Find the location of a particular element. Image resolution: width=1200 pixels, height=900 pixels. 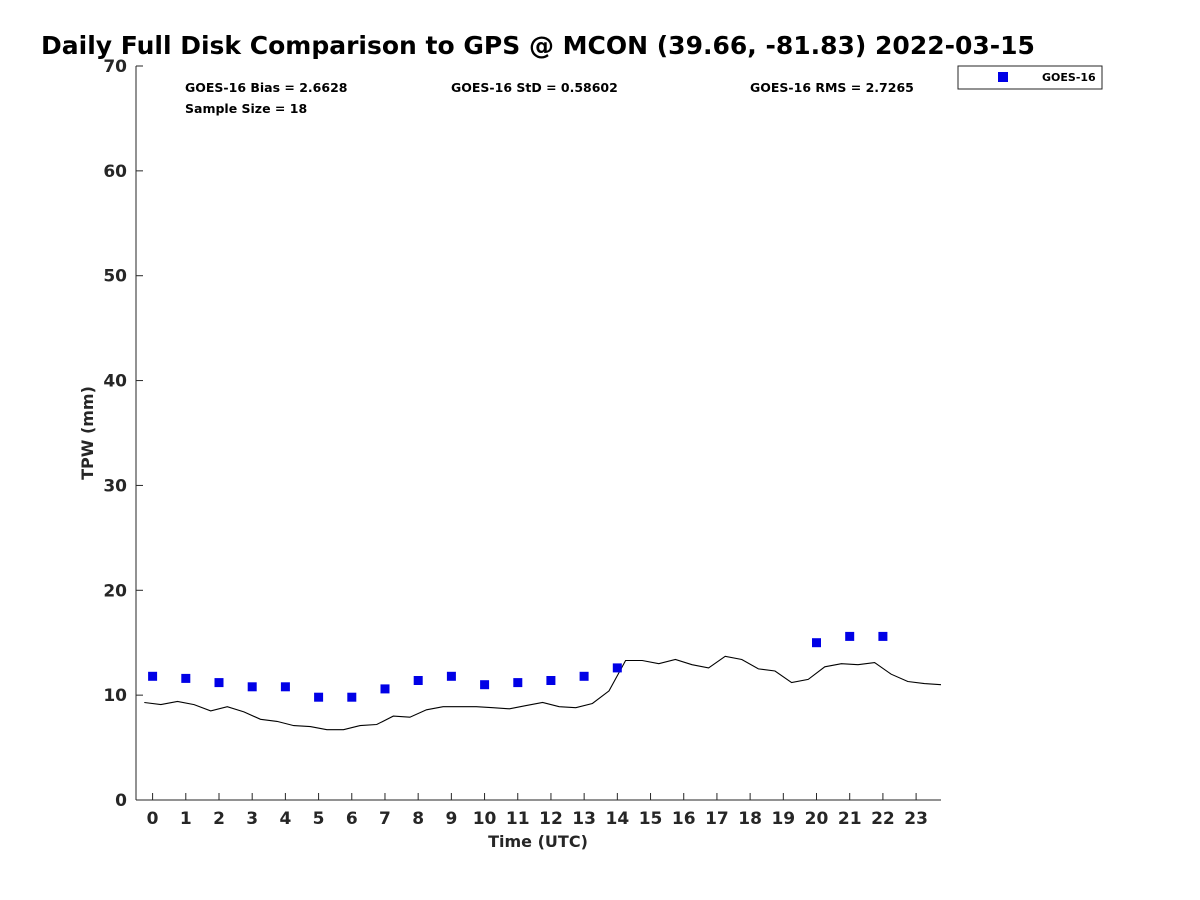

y-tick-label: 70 is located at coordinates (115, 67).